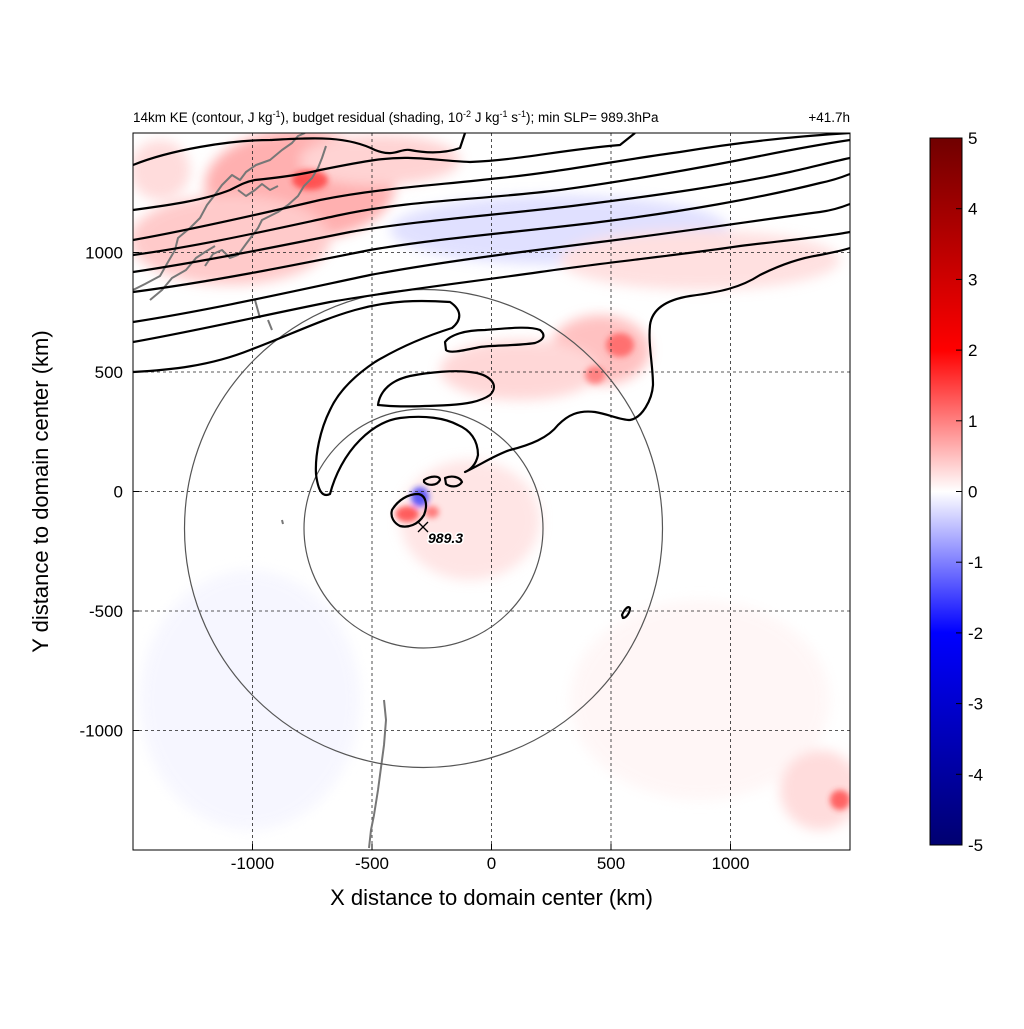  I want to click on x-tick-label: -500, so click(372, 863).